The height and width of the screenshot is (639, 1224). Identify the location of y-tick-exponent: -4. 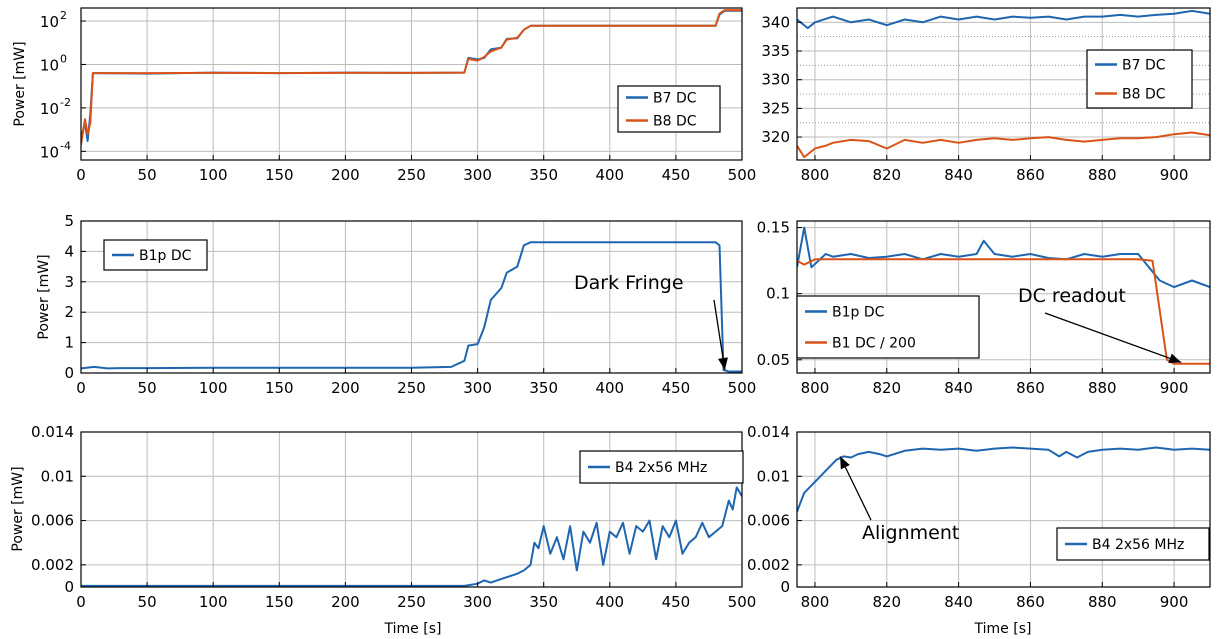
(65, 145).